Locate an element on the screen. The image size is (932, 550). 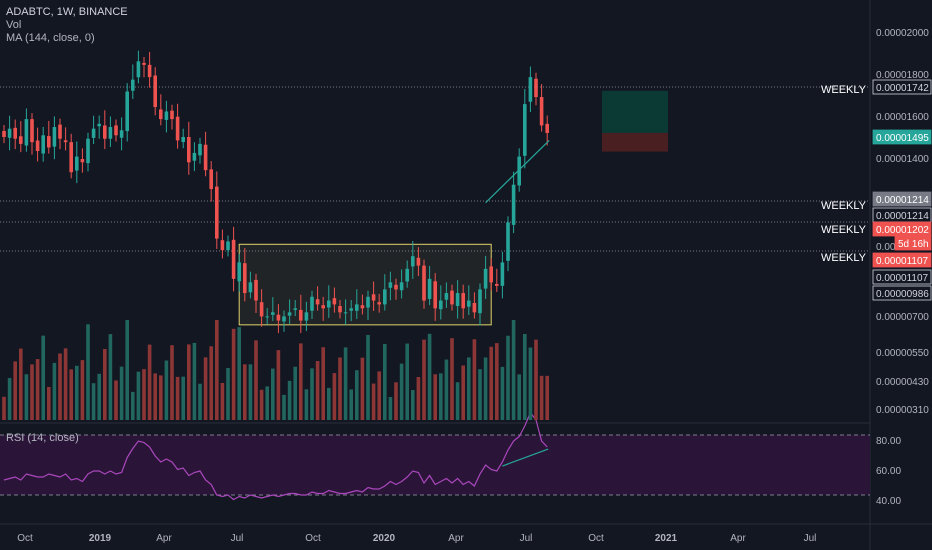
time-axis-label: 2021 is located at coordinates (666, 538).